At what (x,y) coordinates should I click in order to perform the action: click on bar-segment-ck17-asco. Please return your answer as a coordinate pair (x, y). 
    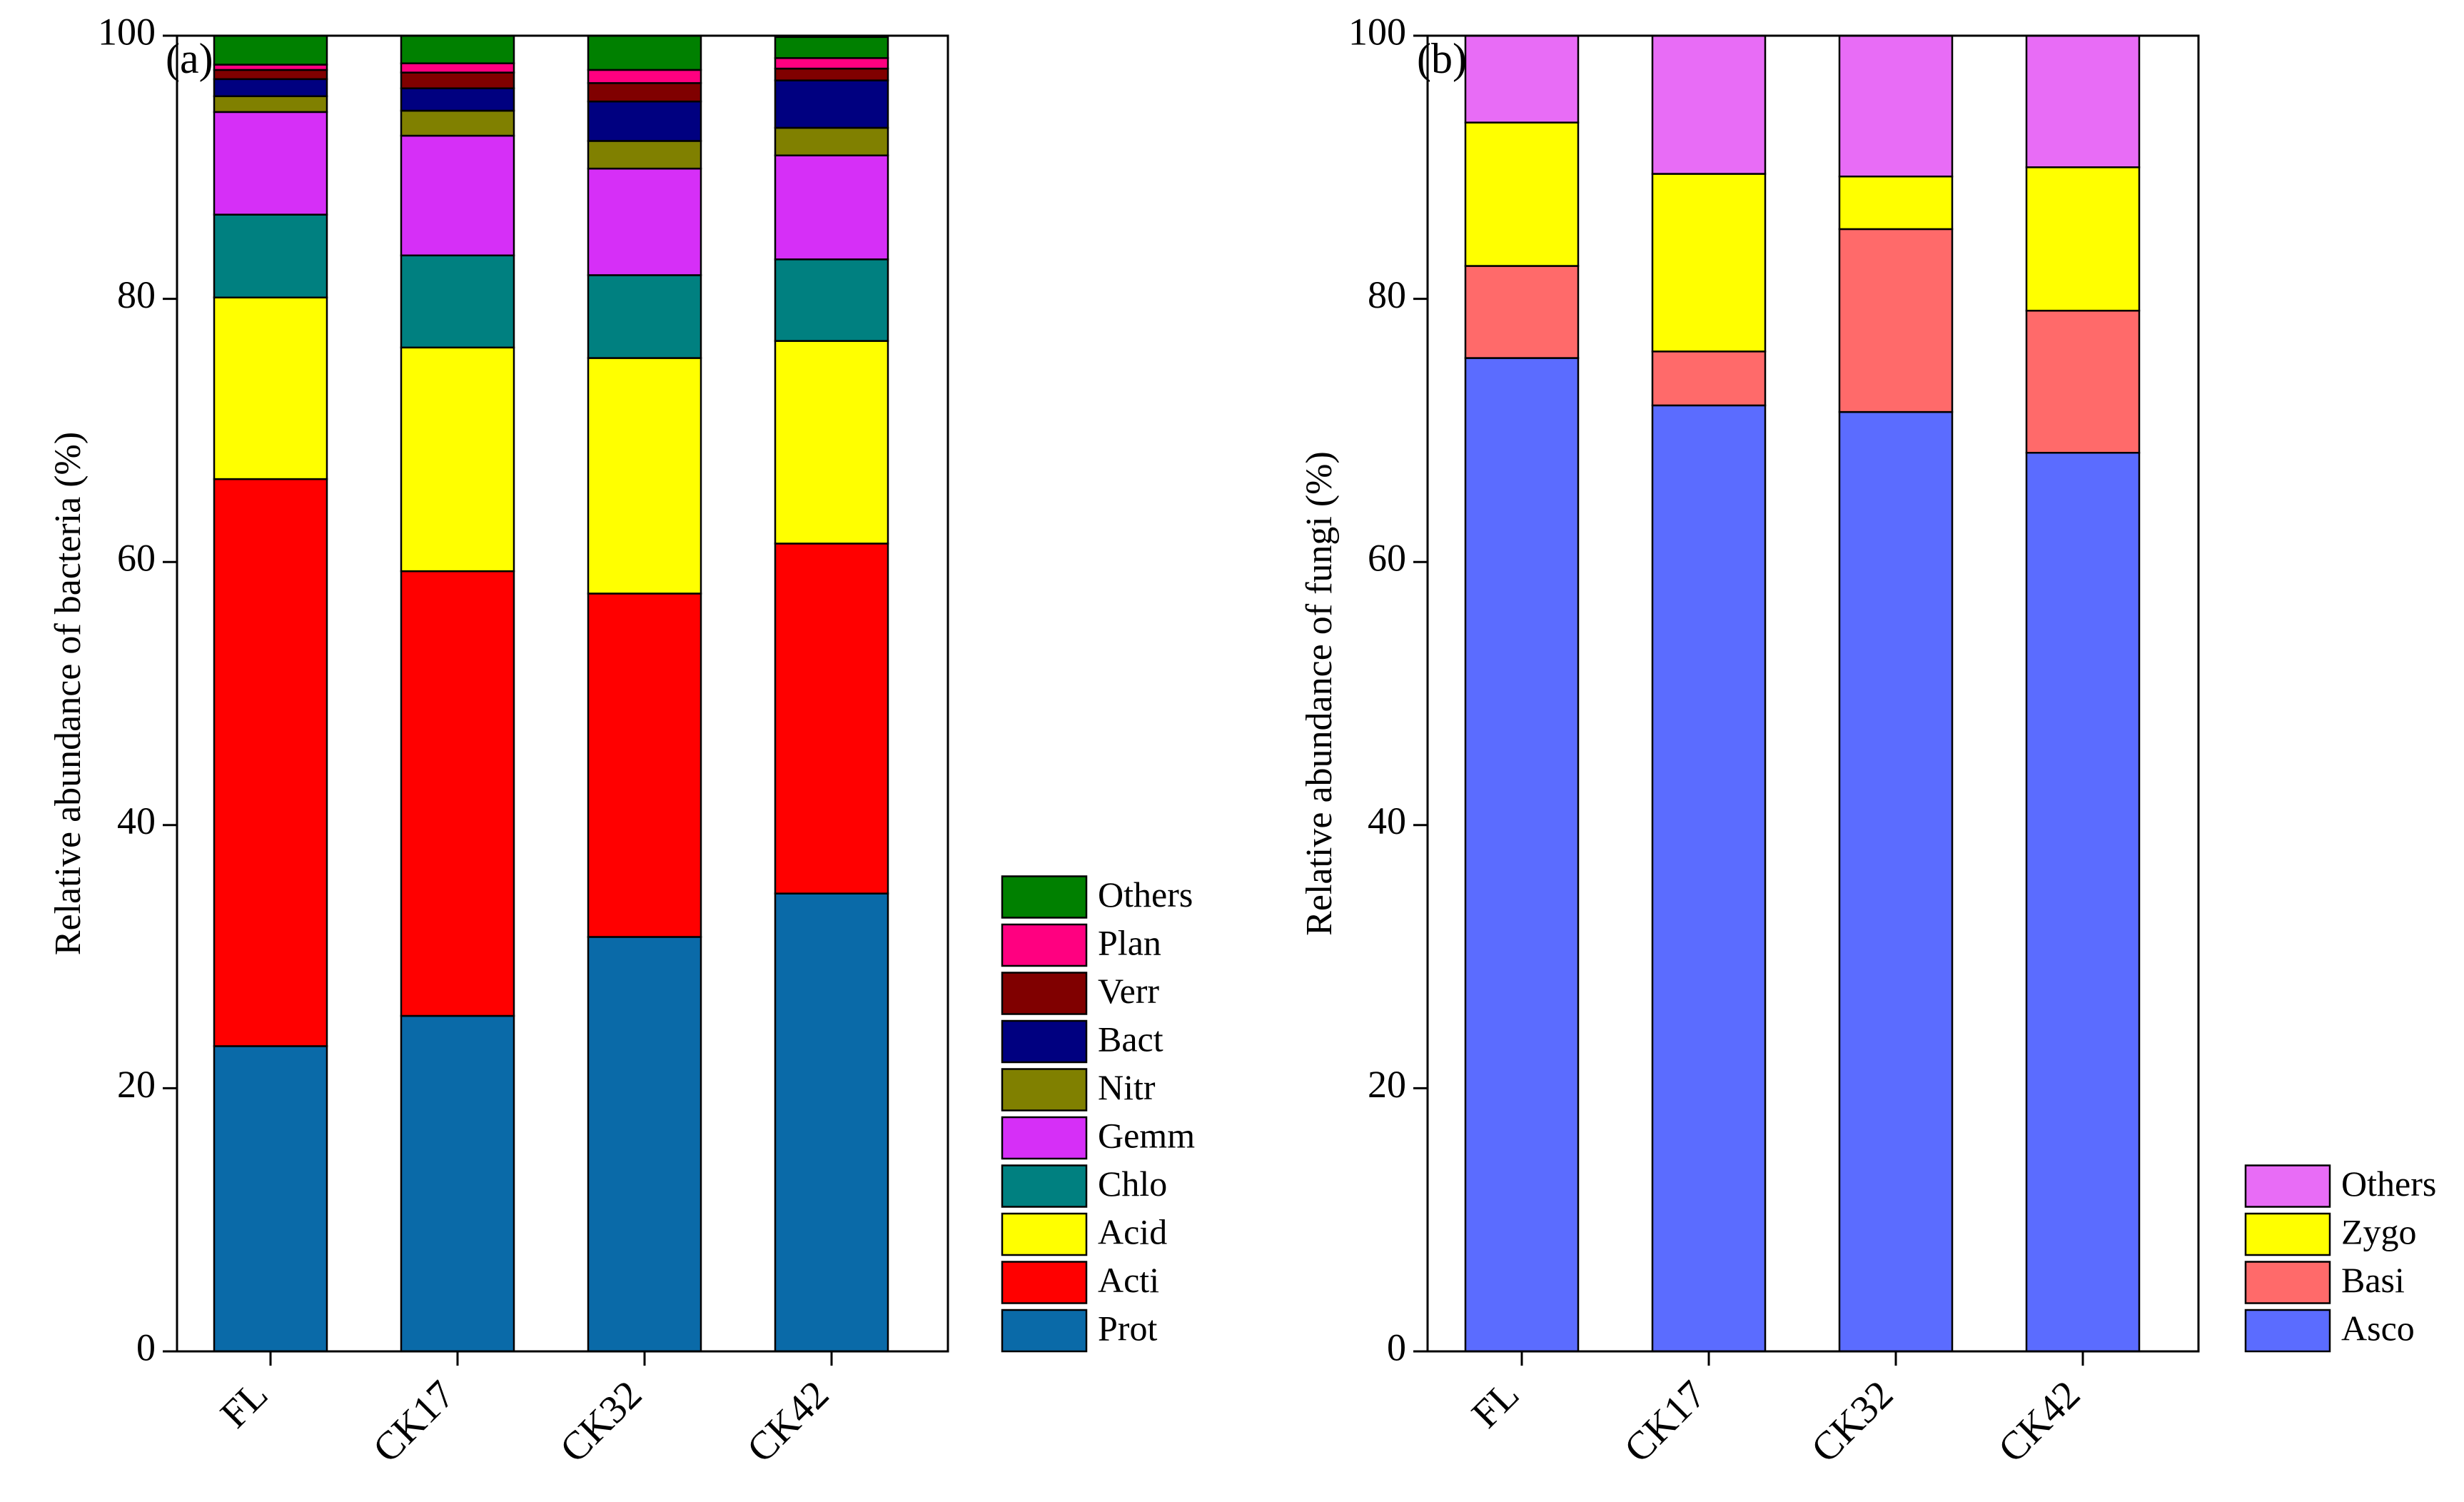
    Looking at the image, I should click on (1709, 878).